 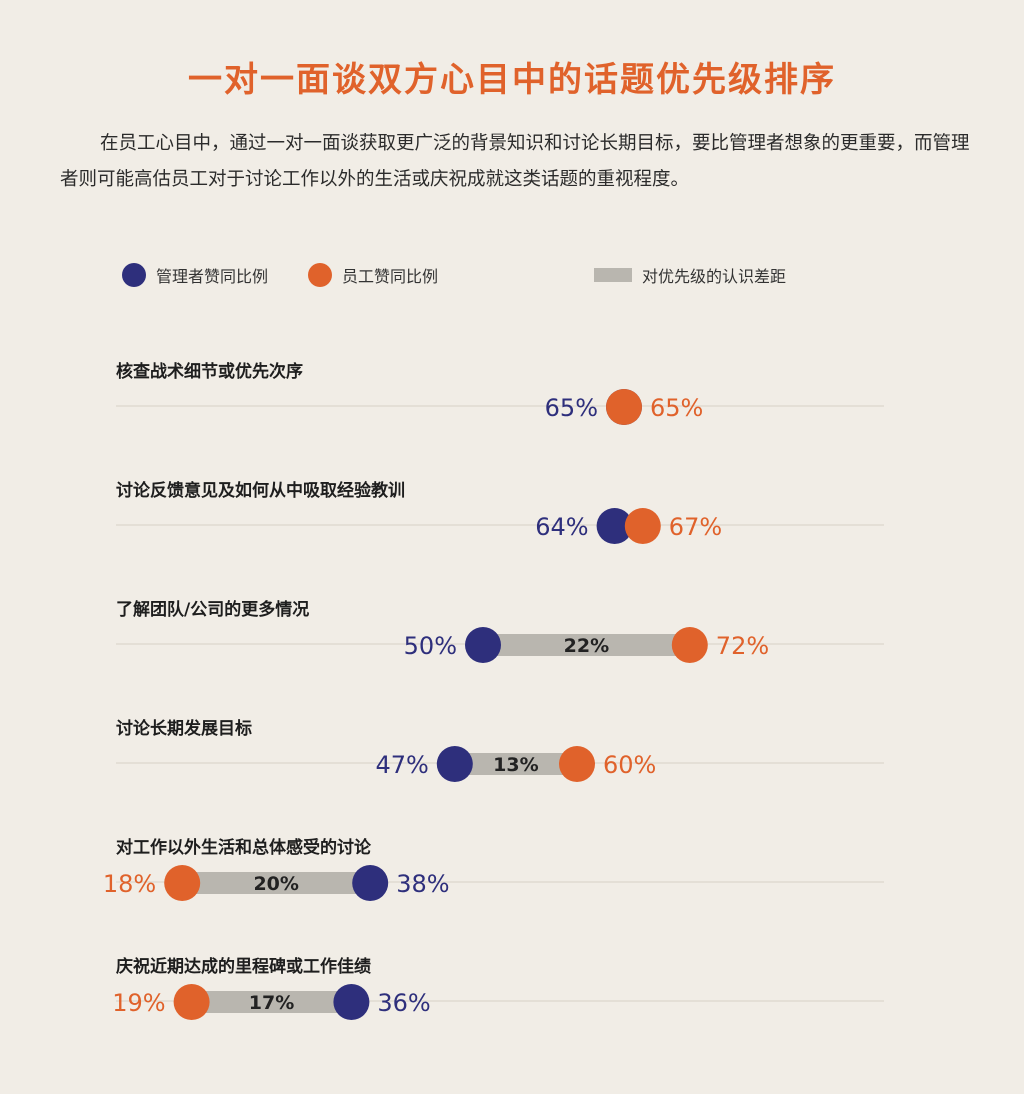 I want to click on legend-gap-label: 对优先级的认识差距, so click(x=714, y=276).